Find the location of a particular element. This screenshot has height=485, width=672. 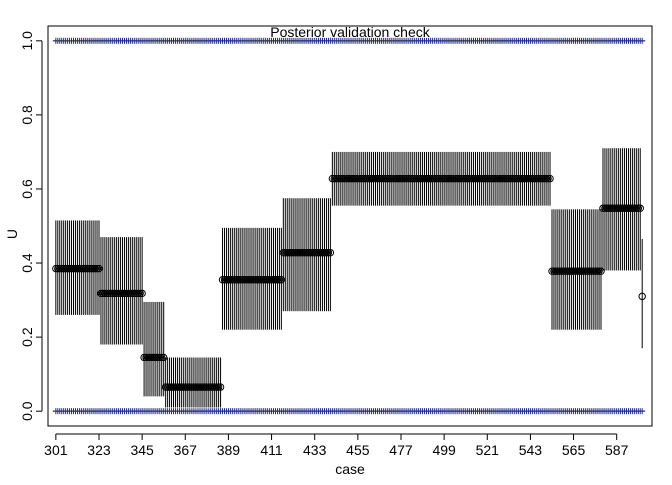

x-tick-label: 521 is located at coordinates (488, 450).